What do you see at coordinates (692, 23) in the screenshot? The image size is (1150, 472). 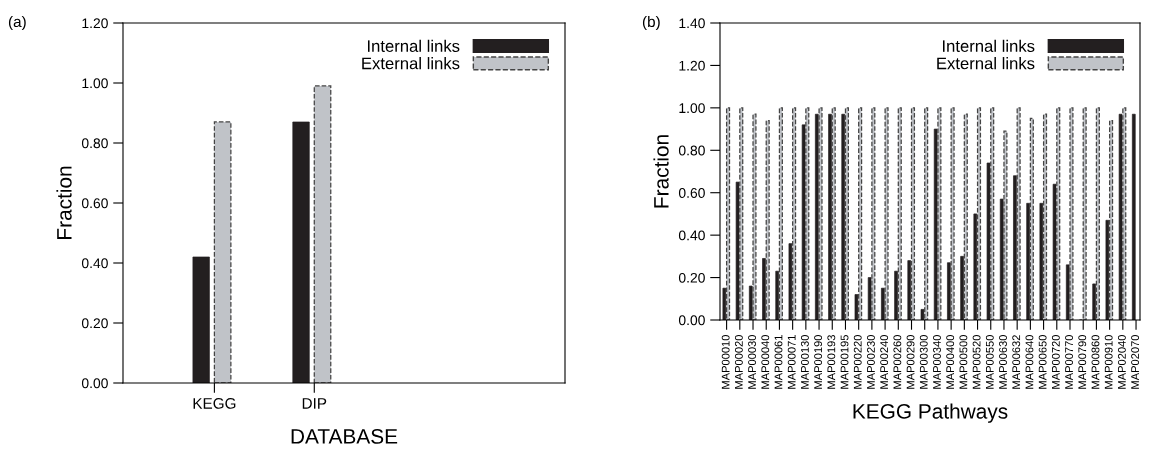 I see `y-tick-label: 1.40` at bounding box center [692, 23].